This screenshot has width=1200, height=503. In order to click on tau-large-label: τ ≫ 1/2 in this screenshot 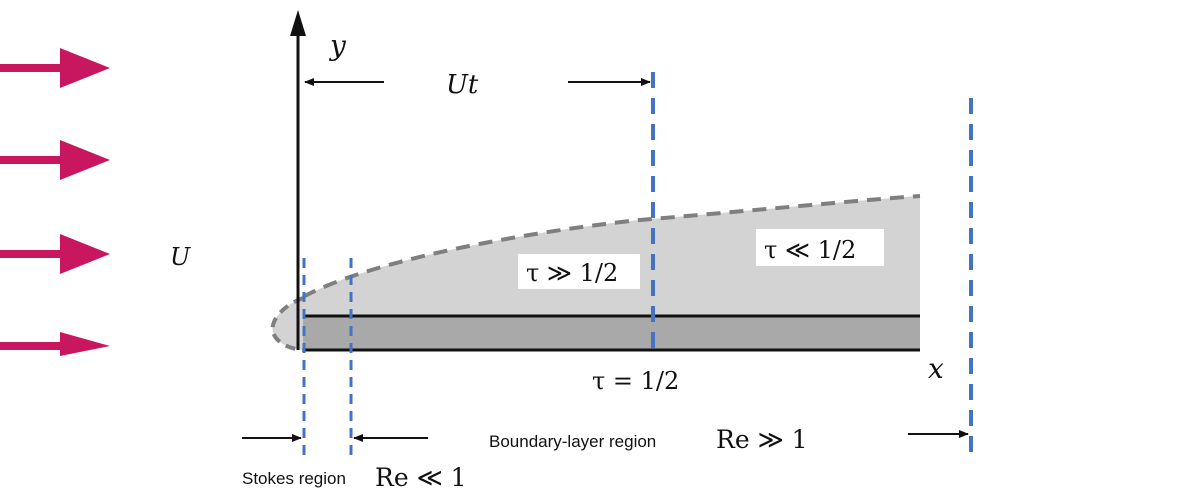, I will do `click(572, 273)`.